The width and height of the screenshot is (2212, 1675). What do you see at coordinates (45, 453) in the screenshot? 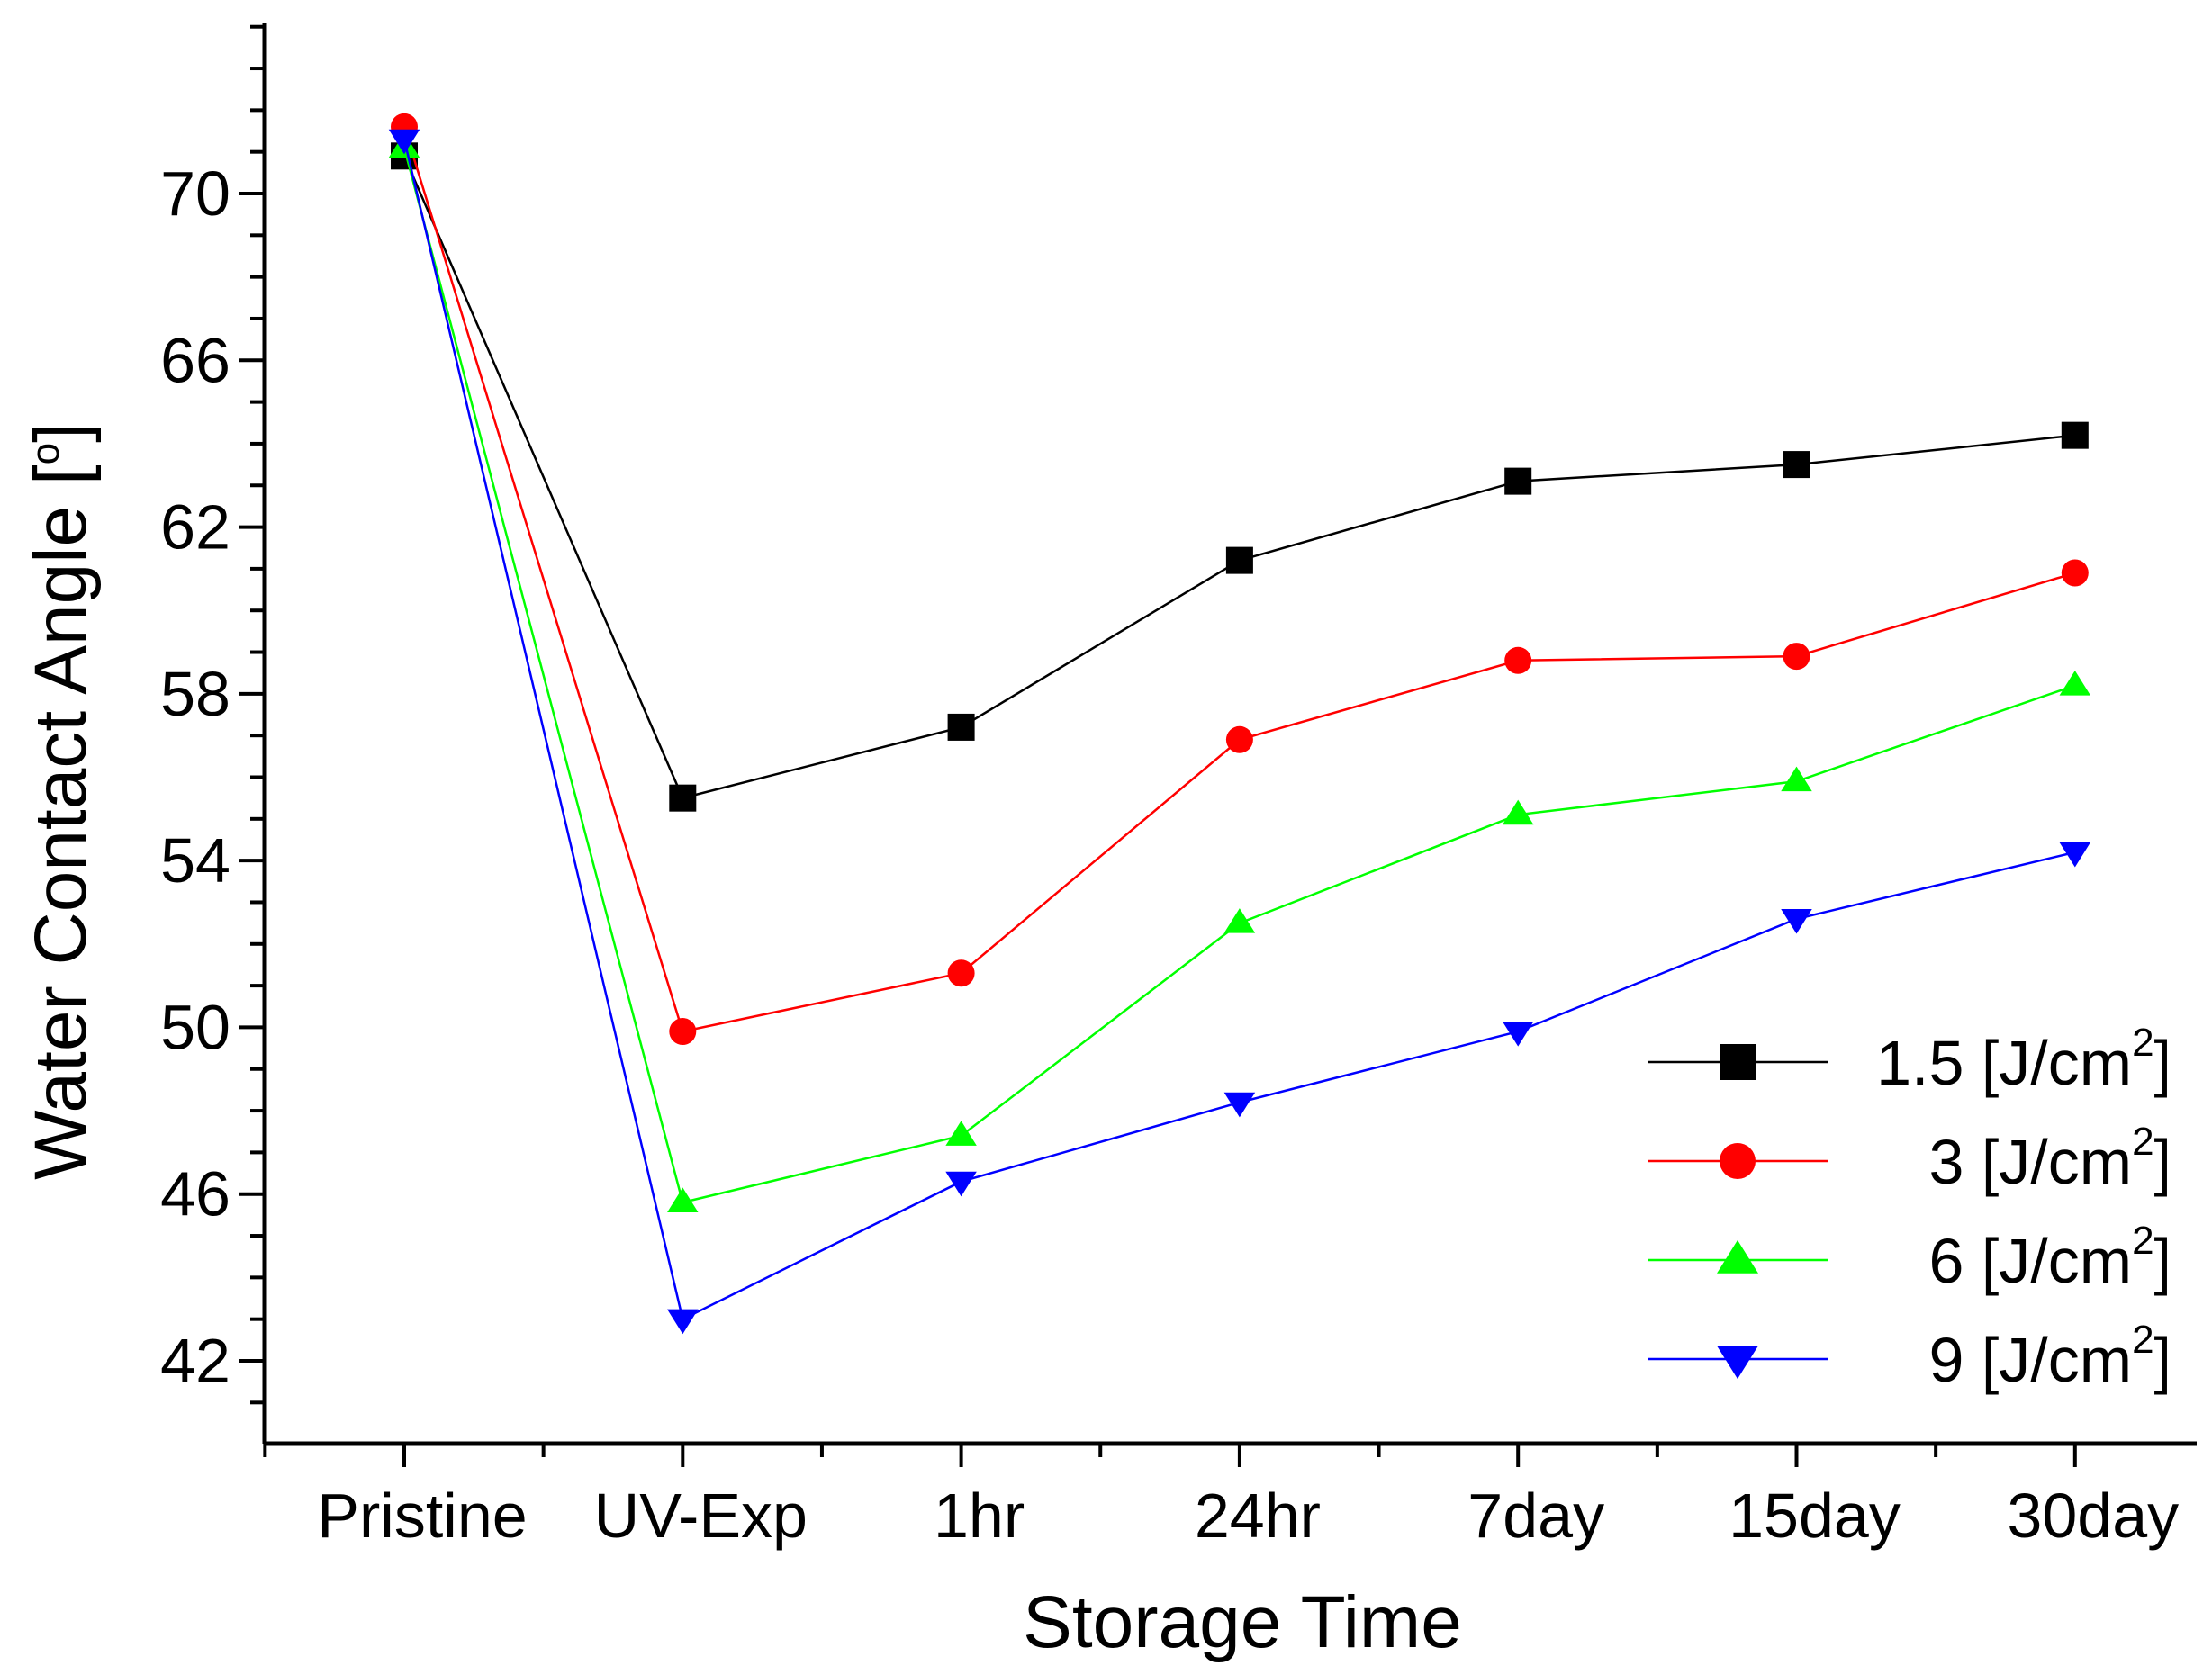
I see `y-axis-title-degree: o` at bounding box center [45, 453].